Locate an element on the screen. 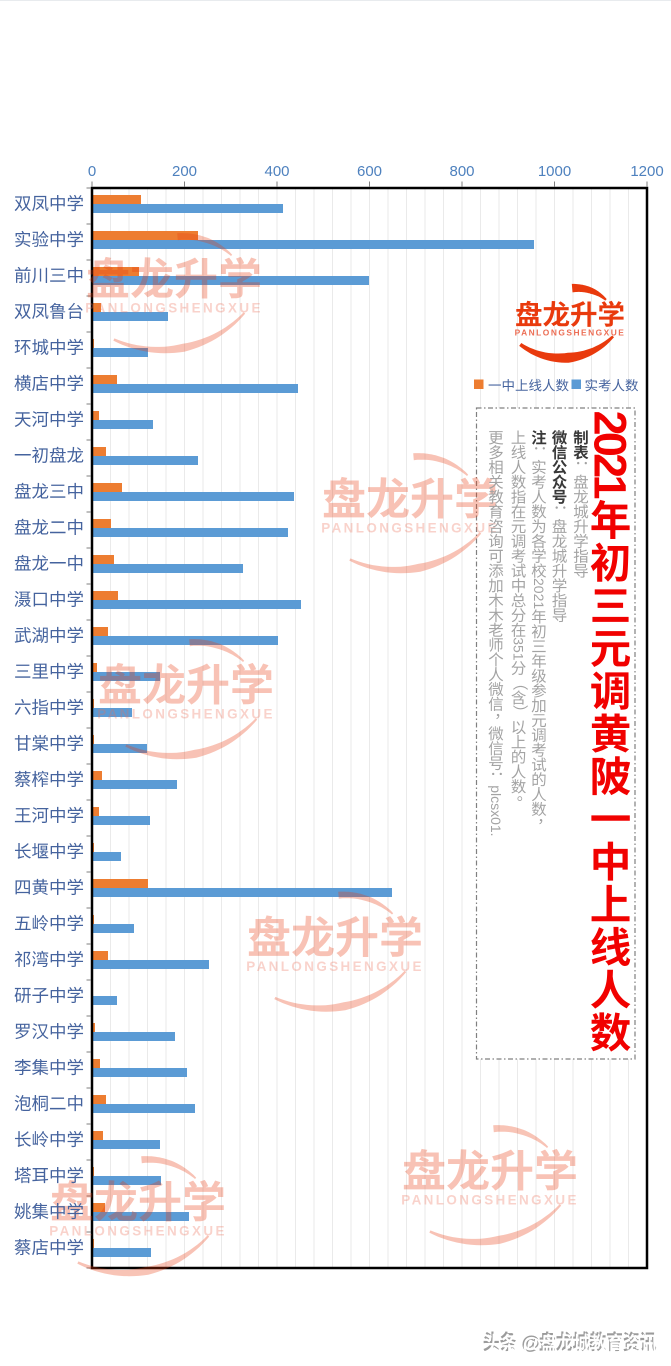 The height and width of the screenshot is (1366, 671). svg-text: 400 is located at coordinates (276, 171).